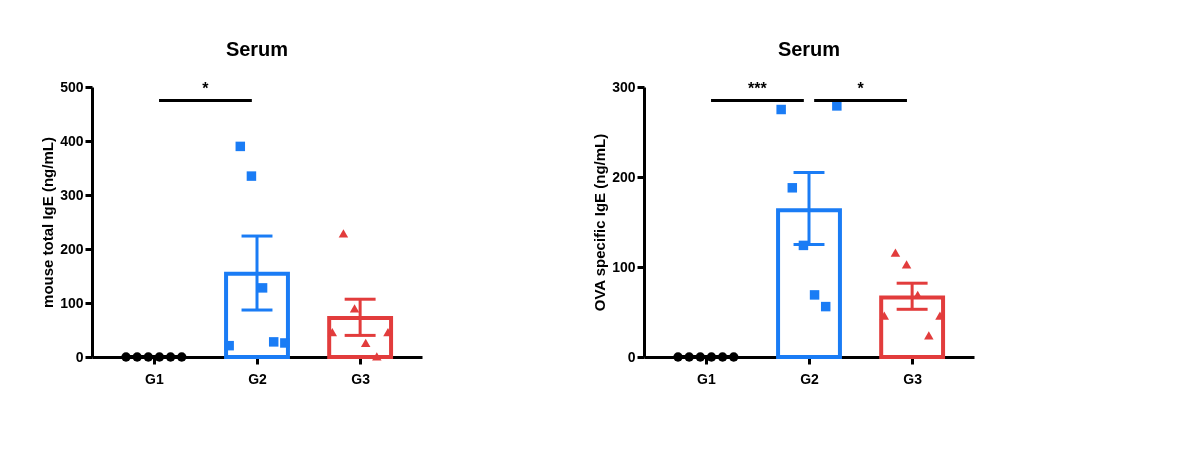 The height and width of the screenshot is (474, 1200). Describe the element at coordinates (600, 222) in the screenshot. I see `y-axis-title: OVA specific IgE (ng/mL)` at that location.